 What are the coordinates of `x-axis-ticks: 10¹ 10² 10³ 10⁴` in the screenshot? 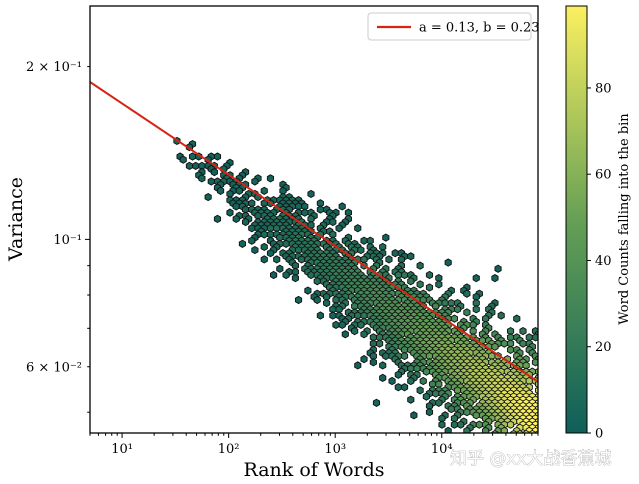 It's located at (314, 445).